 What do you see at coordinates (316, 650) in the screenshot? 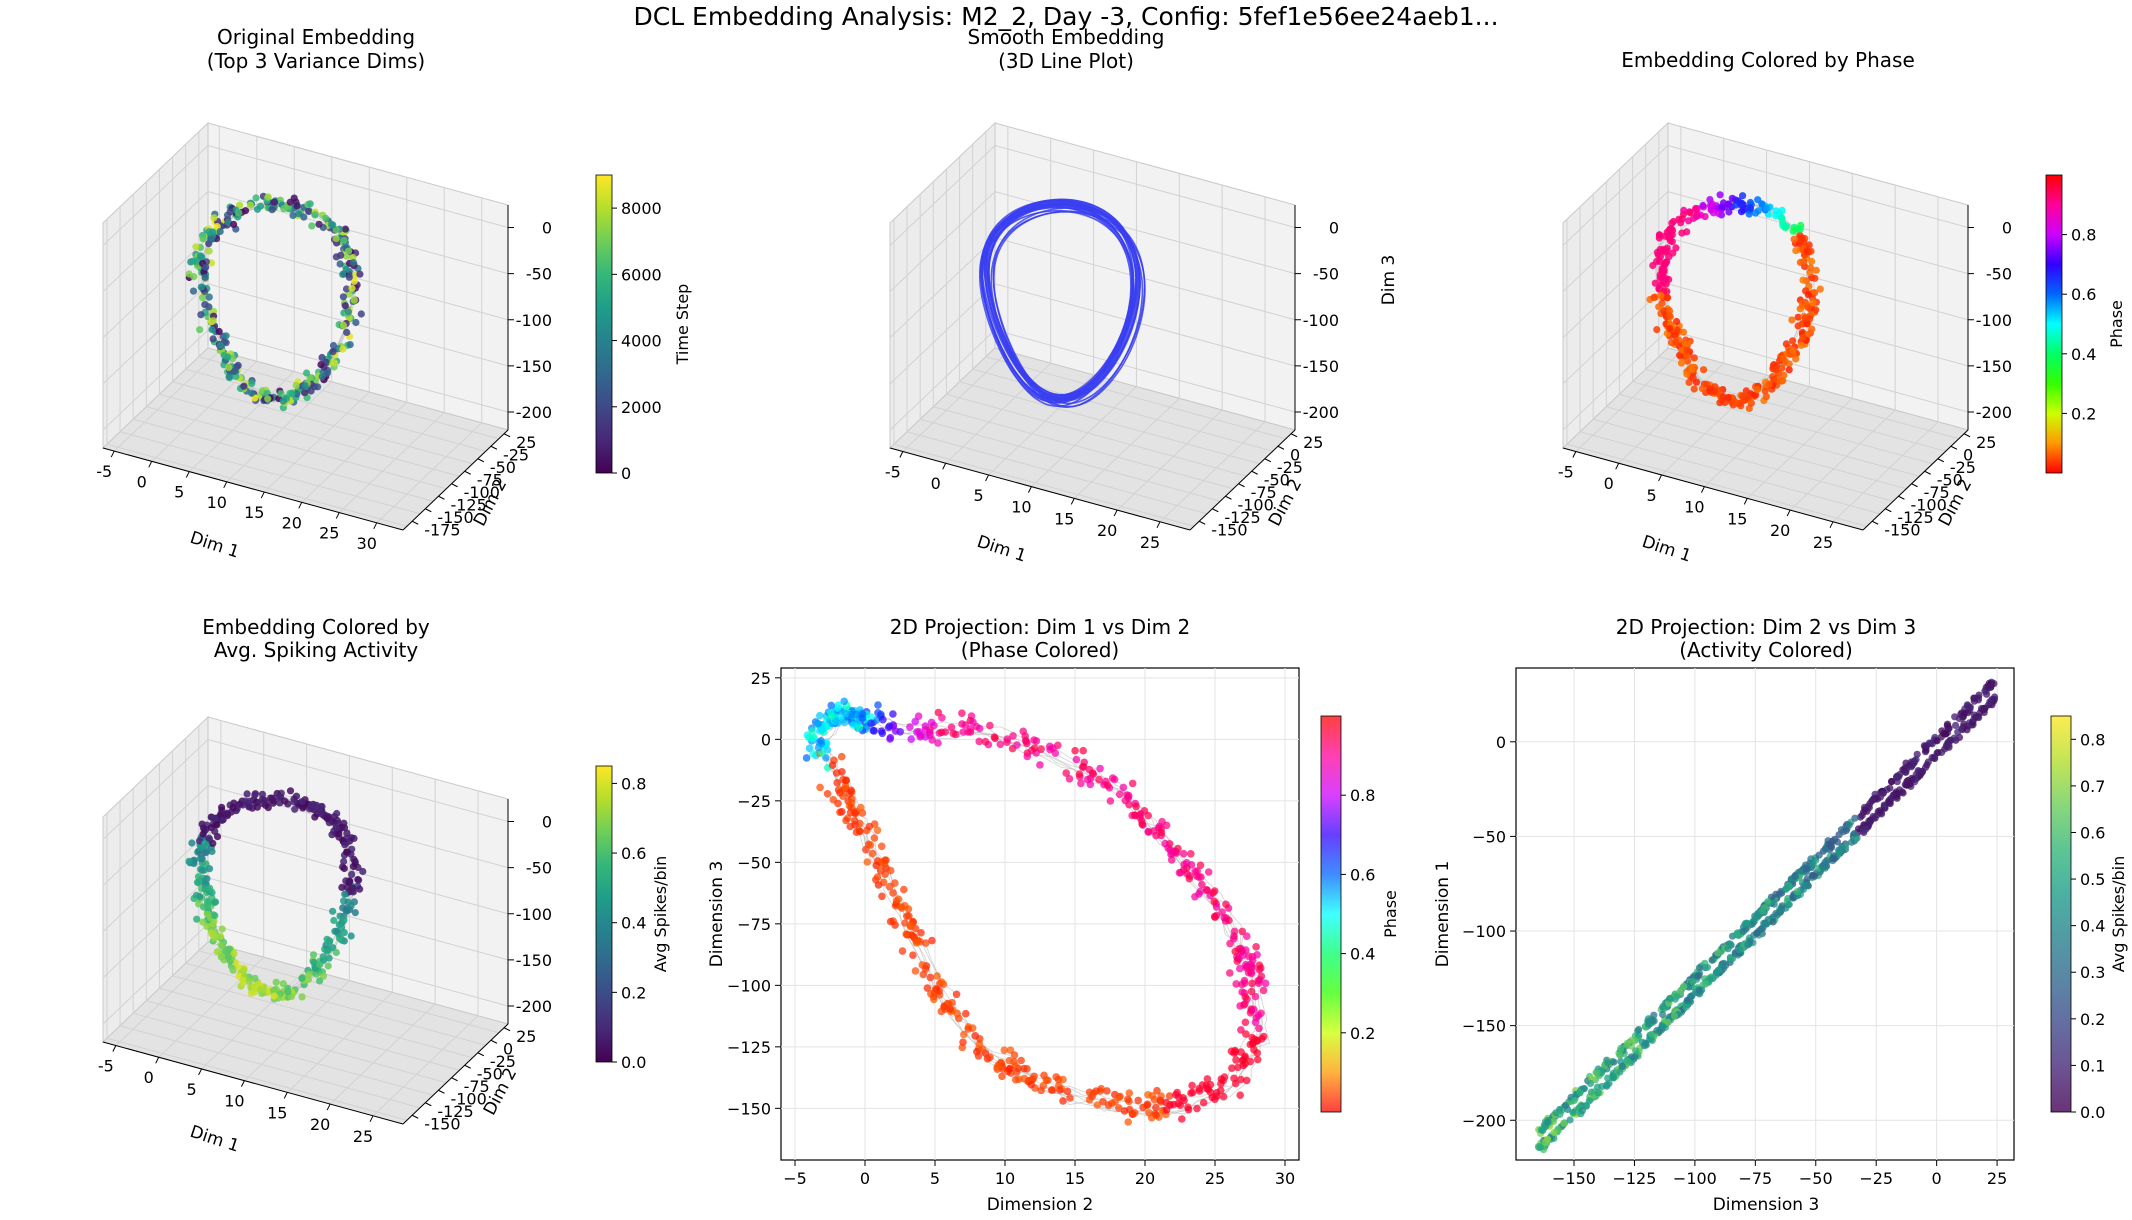
I see `panel-4-title-line2: Avg. Spiking Activity` at bounding box center [316, 650].